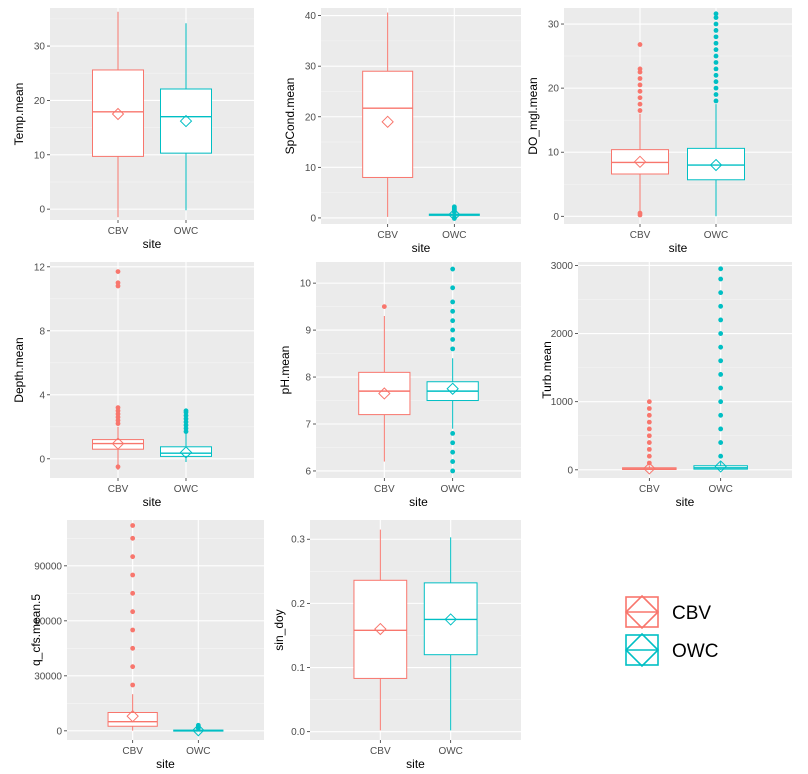 The width and height of the screenshot is (808, 774). I want to click on panel-5: 6 7 8 9 10 CBV OWC site pH.mean, so click(399, 385).